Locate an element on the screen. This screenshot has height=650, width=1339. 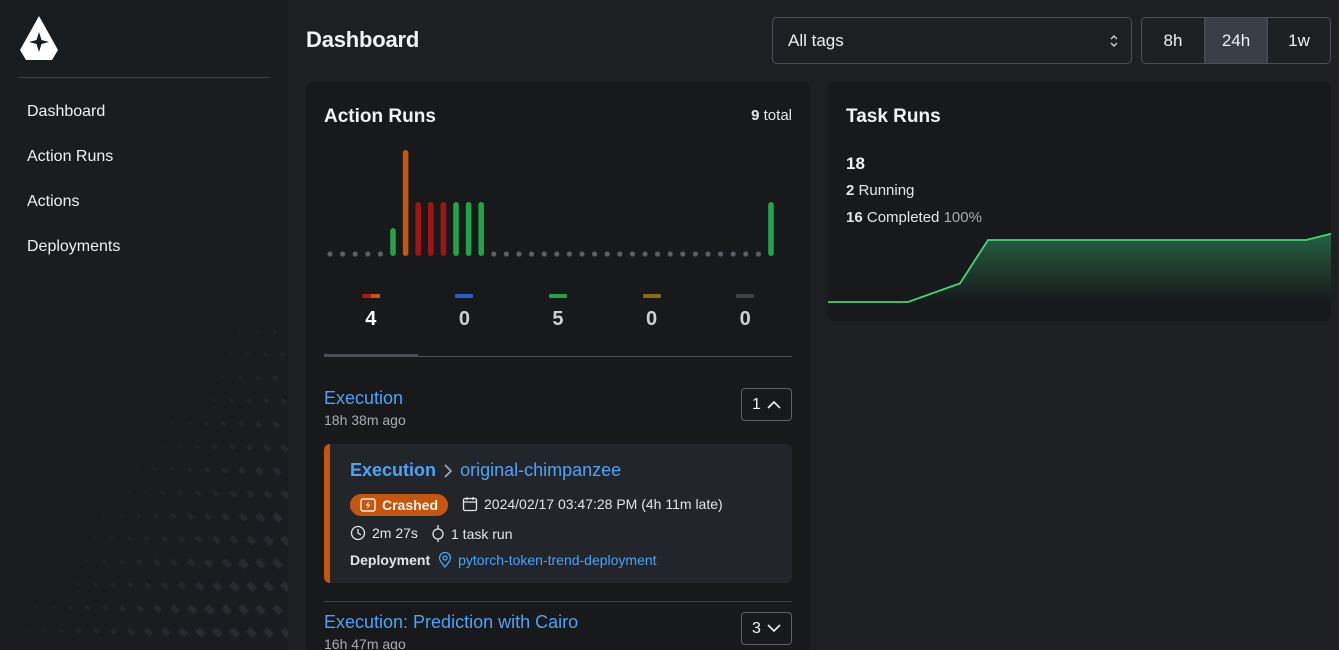
task-runs-chart is located at coordinates (1079, 271).